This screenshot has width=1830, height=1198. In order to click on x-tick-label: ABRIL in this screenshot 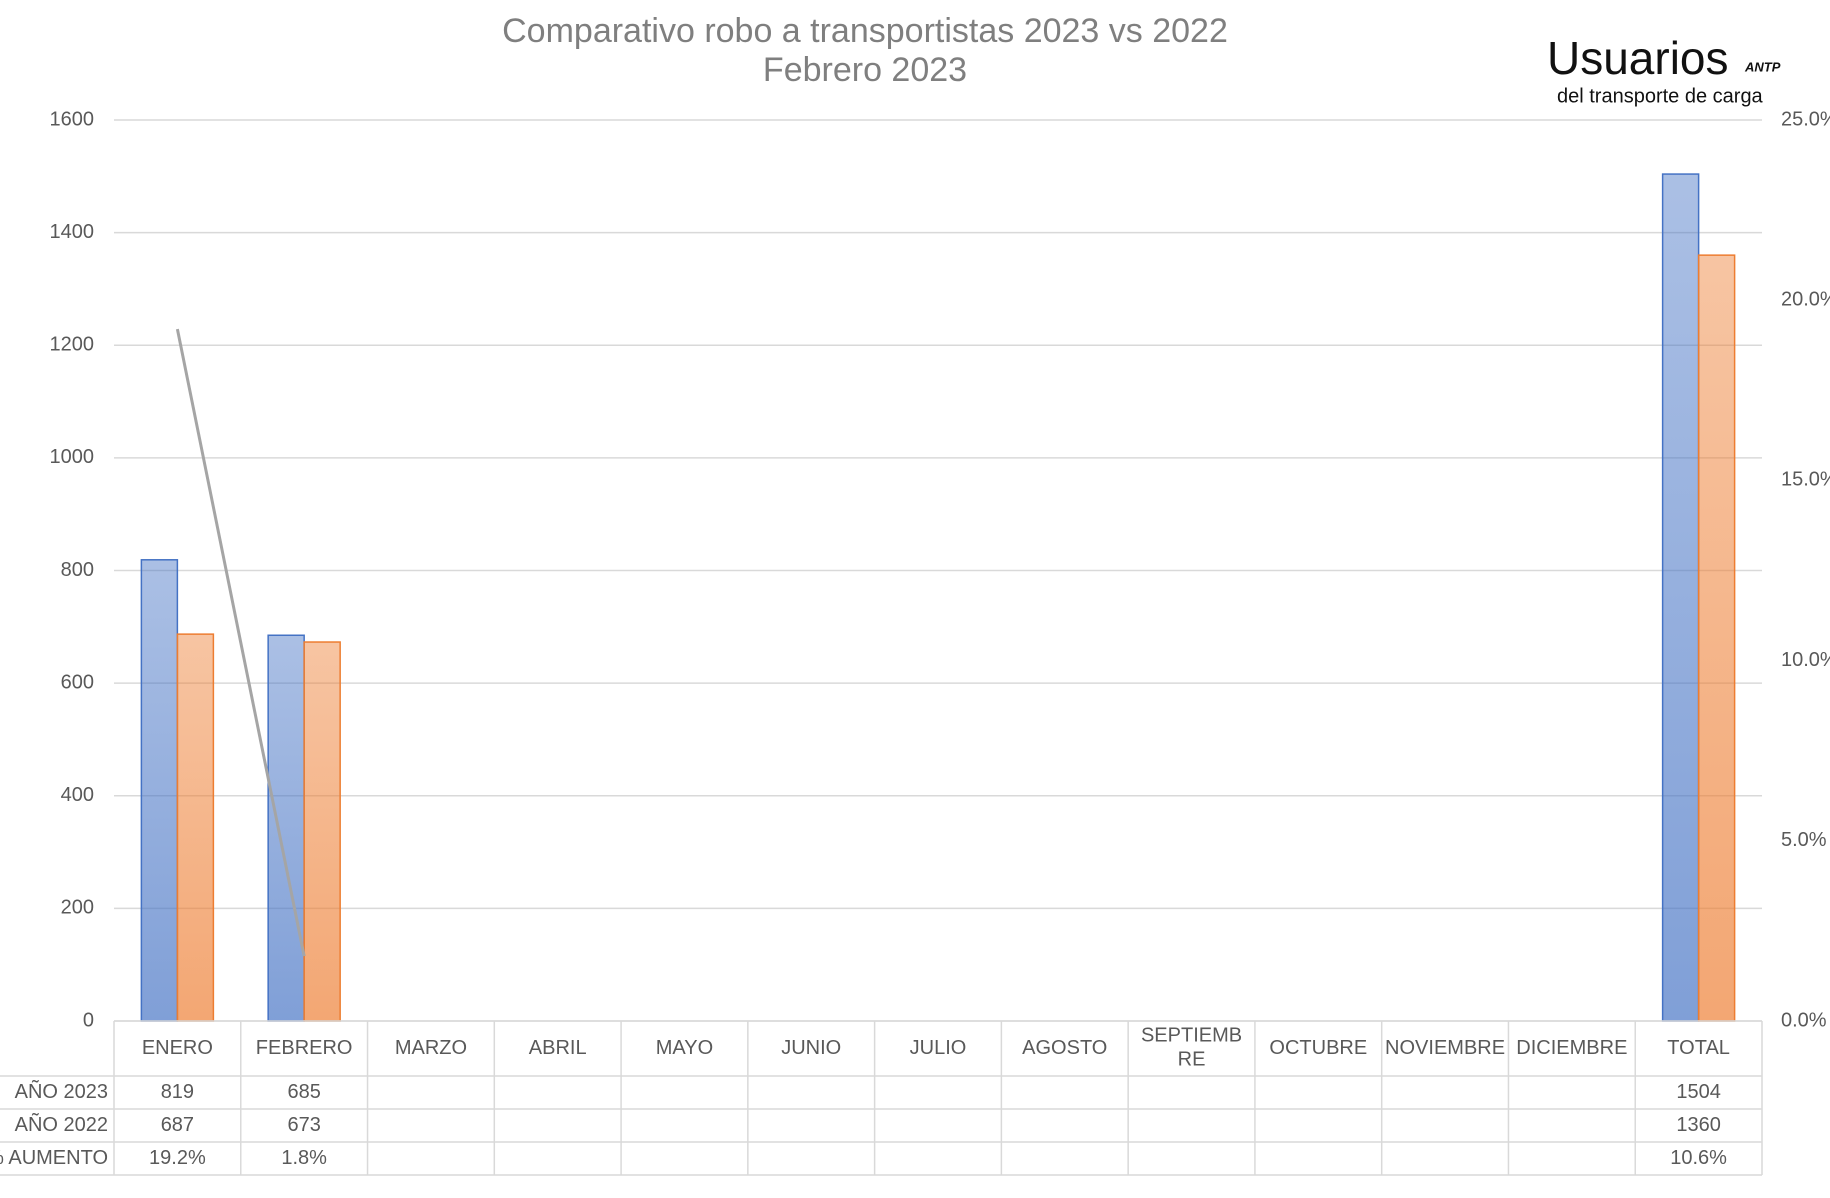, I will do `click(558, 1048)`.